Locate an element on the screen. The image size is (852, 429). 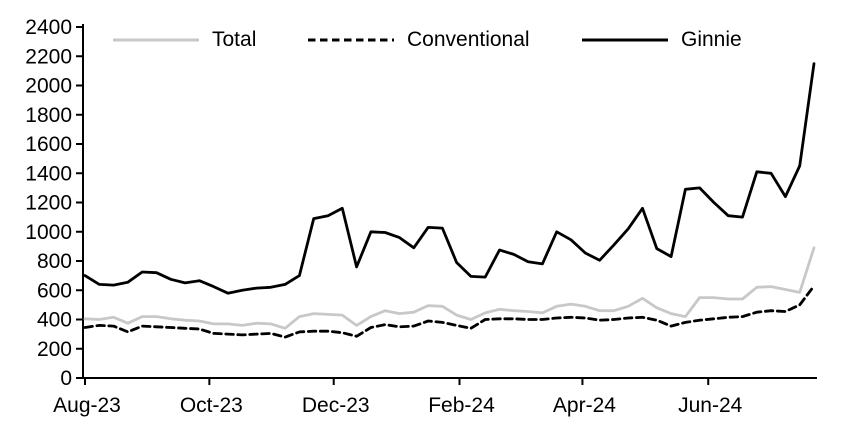
total-line-sample-icon is located at coordinates (156, 40).